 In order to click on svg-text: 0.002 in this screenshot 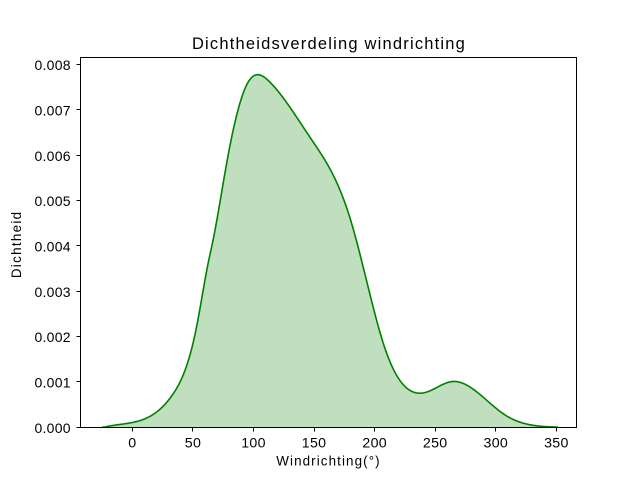, I will do `click(53, 337)`.